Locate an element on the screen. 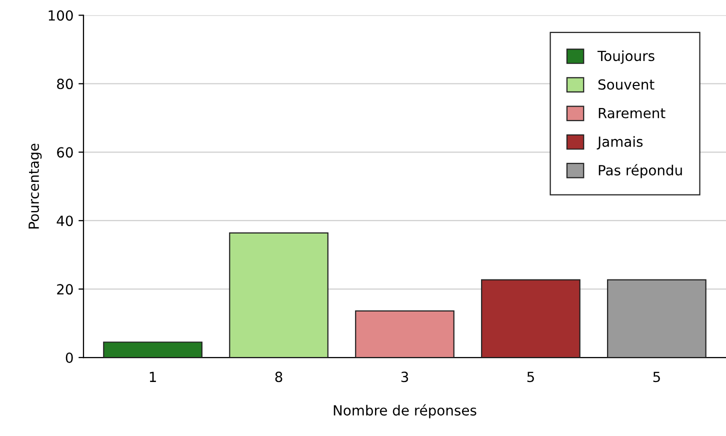 The image size is (726, 436). y-tick-label: 20 is located at coordinates (65, 289).